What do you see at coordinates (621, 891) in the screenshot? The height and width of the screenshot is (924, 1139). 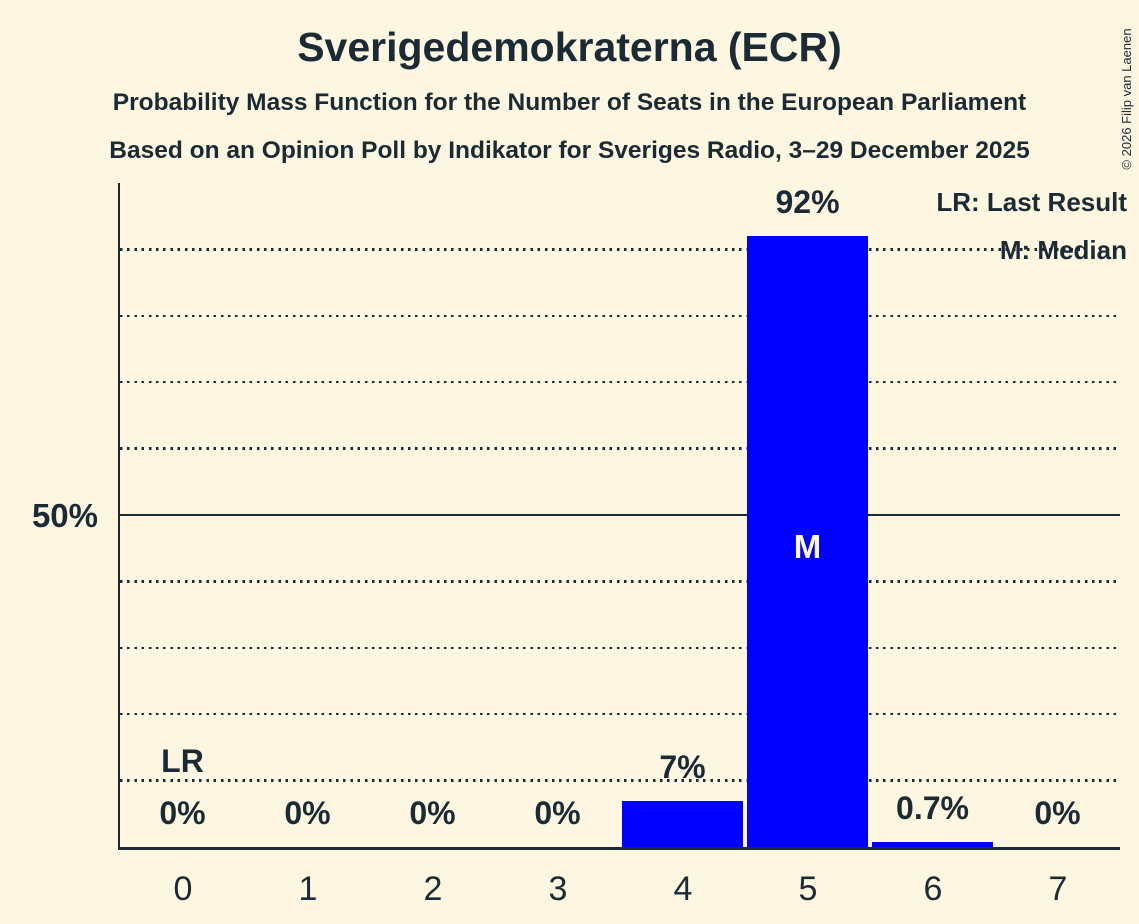 I see `x-axis-labels: 0 1 2 3 4 5 6 7` at bounding box center [621, 891].